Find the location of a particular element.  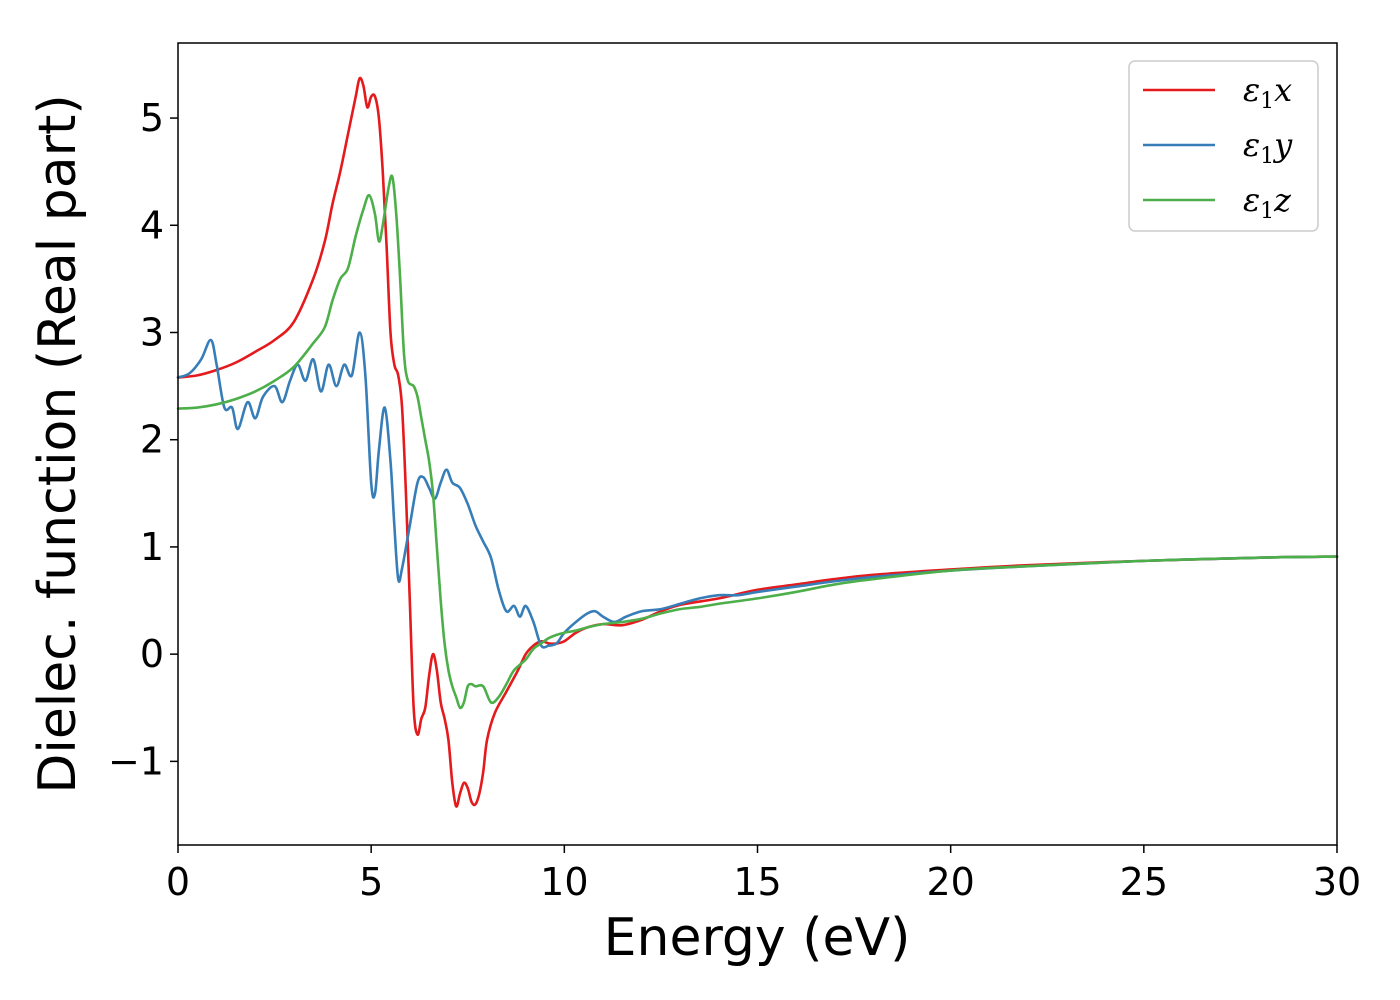

legend-label-y: ε1y is located at coordinates (1268, 147).